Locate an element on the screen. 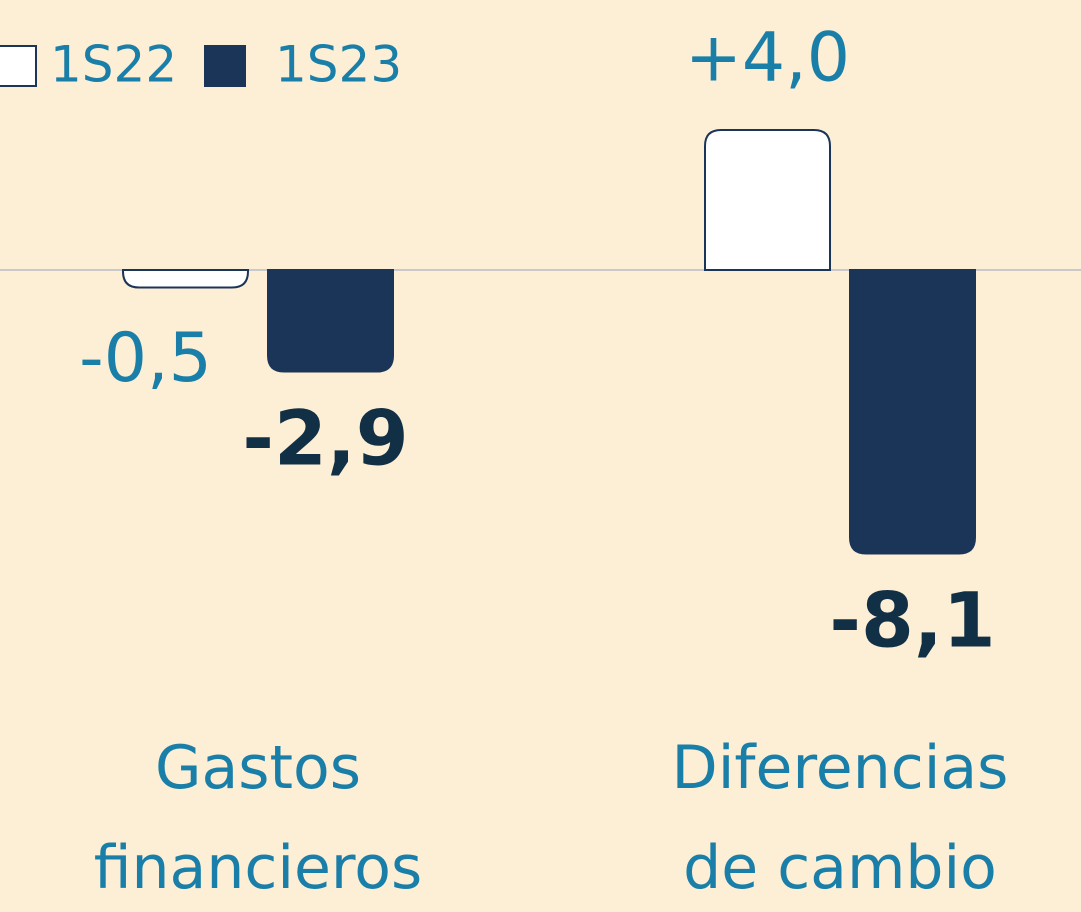  legend-label: 1S23 is located at coordinates (338, 65).